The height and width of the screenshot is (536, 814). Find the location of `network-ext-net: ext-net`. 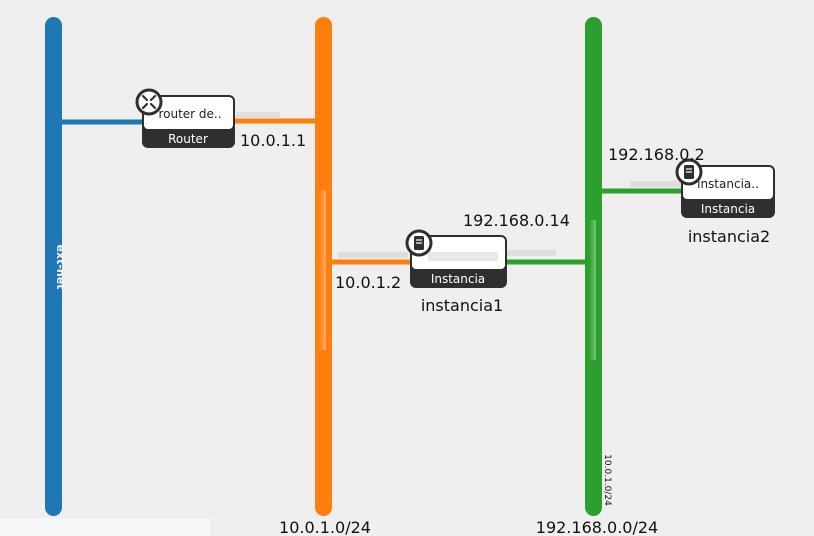

network-ext-net: ext-net is located at coordinates (56, 266).